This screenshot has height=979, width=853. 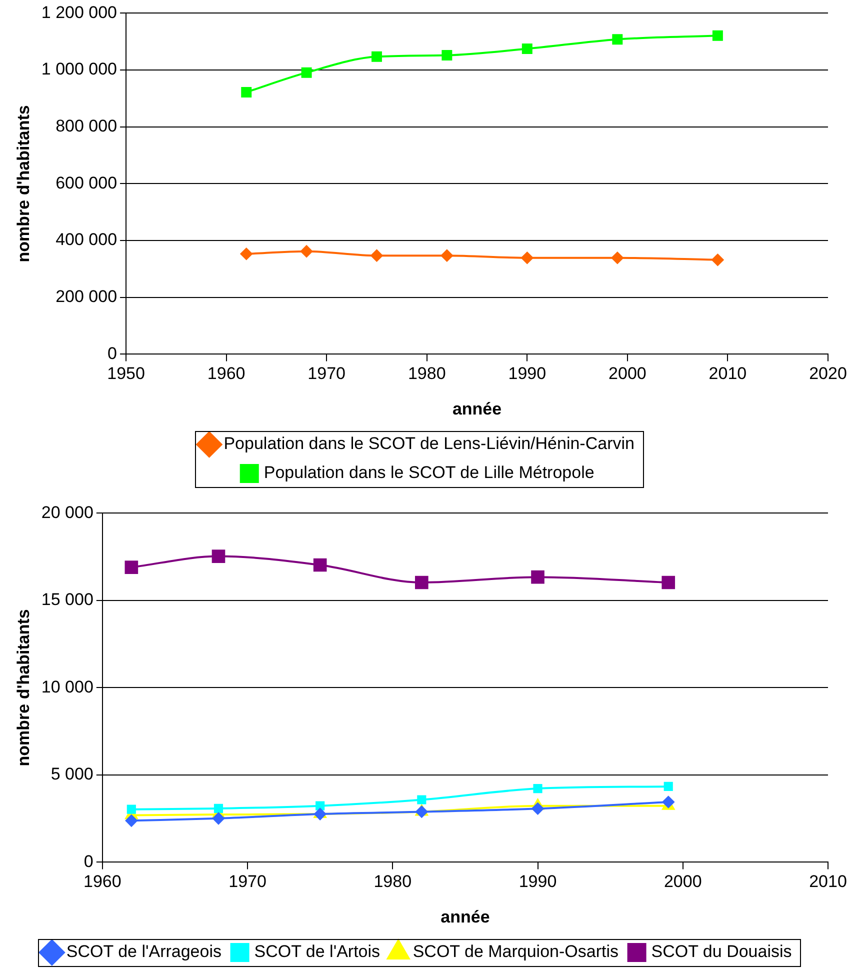 What do you see at coordinates (87, 240) in the screenshot?
I see `y-tick-label: 400 000` at bounding box center [87, 240].